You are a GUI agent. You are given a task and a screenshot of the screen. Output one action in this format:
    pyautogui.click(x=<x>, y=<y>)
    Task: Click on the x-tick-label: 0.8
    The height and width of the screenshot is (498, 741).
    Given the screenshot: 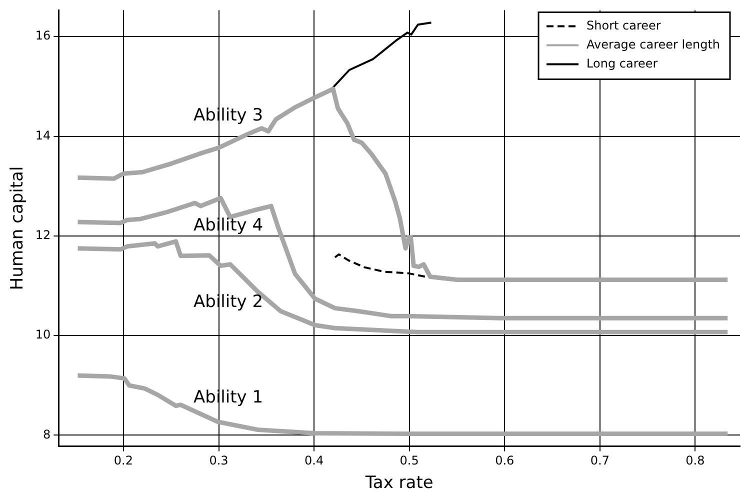 What is the action you would take?
    pyautogui.click(x=695, y=461)
    